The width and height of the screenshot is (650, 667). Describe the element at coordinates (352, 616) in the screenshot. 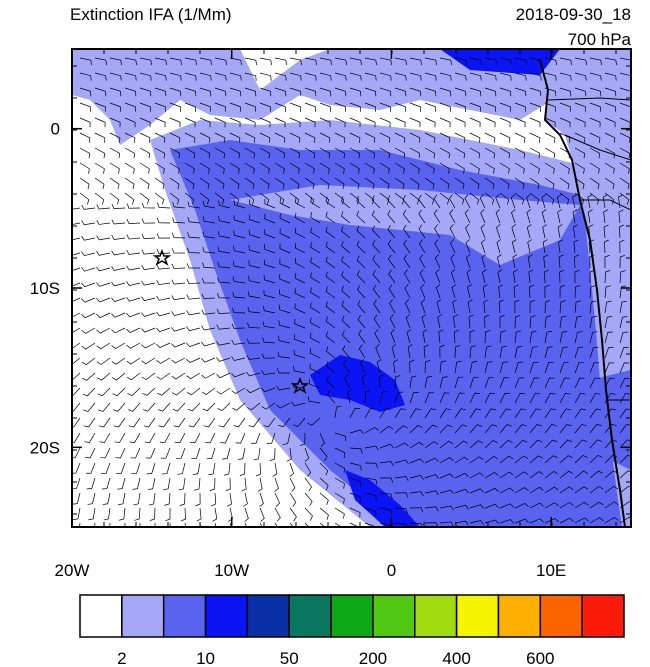

I see `colorbar-box` at that location.